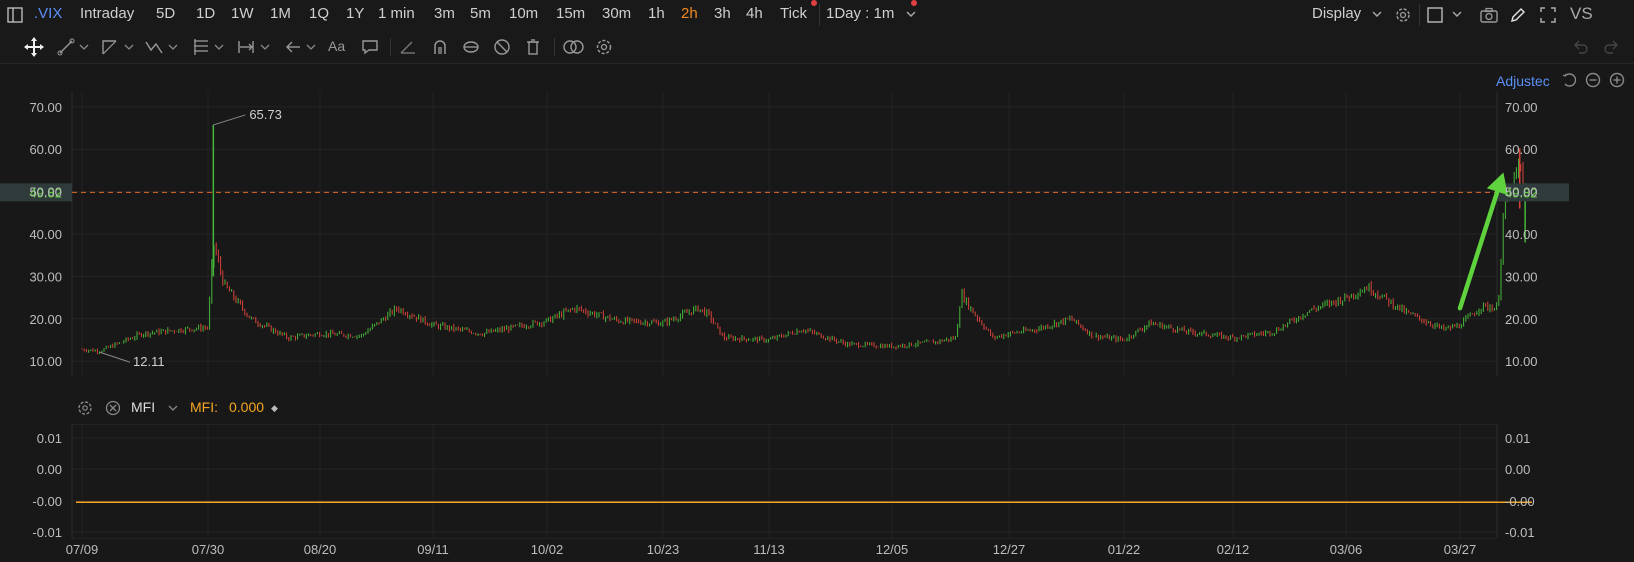  Describe the element at coordinates (1617, 80) in the screenshot. I see `zoom-in-icon` at that location.